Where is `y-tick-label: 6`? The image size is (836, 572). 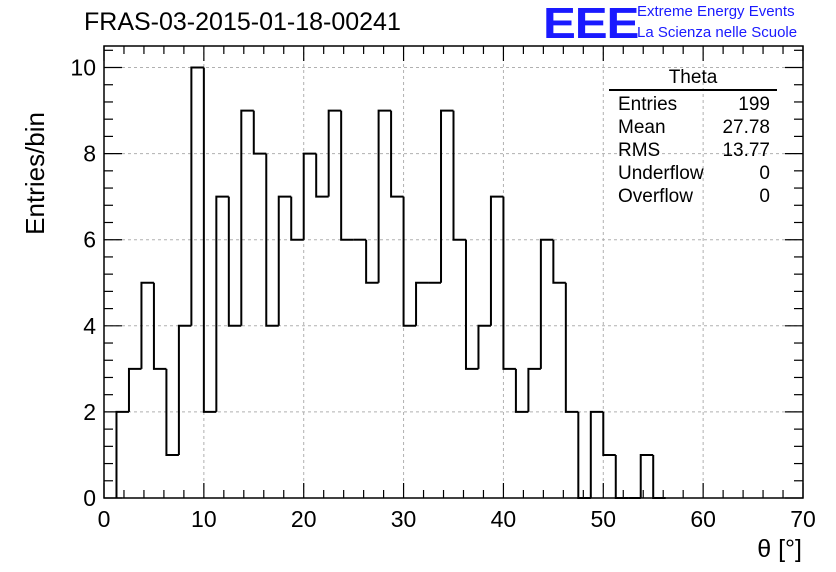 y-tick-label: 6 is located at coordinates (89, 240).